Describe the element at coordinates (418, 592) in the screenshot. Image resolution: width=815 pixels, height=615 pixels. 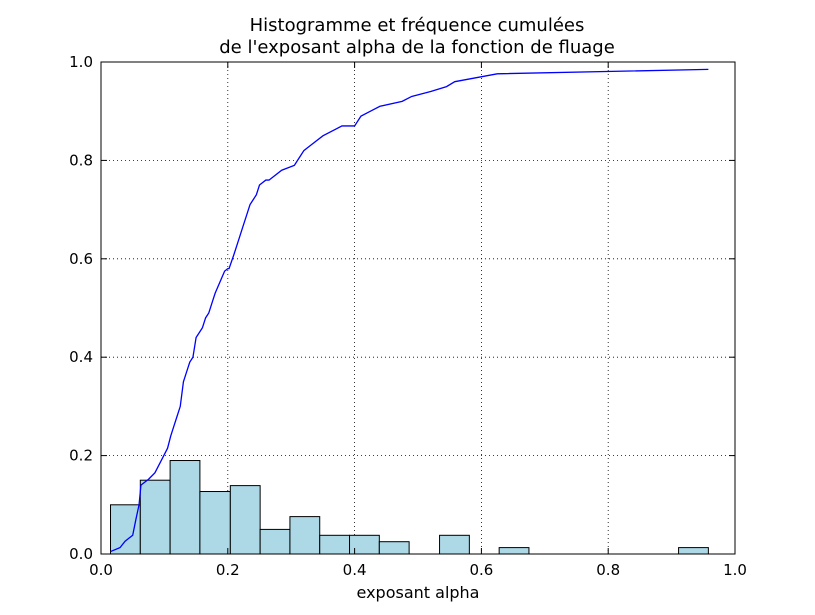
I see `x-axis-label: exposant alpha` at that location.